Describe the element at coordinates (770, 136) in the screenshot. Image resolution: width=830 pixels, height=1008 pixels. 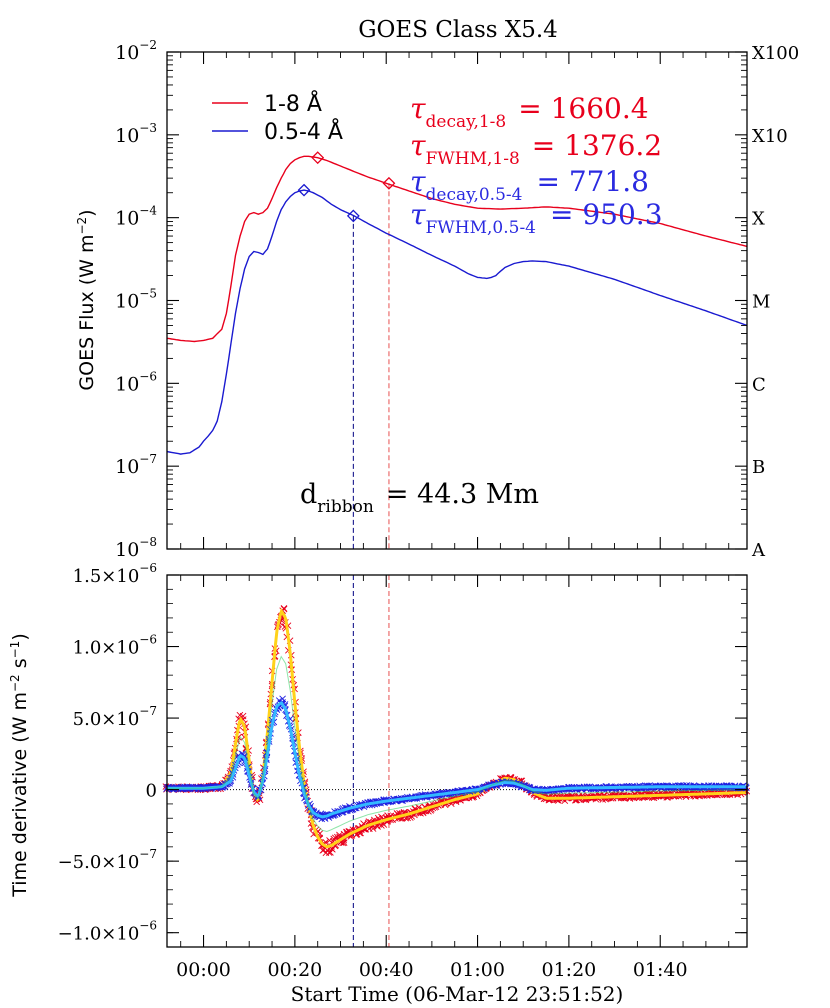
I see `goes-class-label: X10` at that location.